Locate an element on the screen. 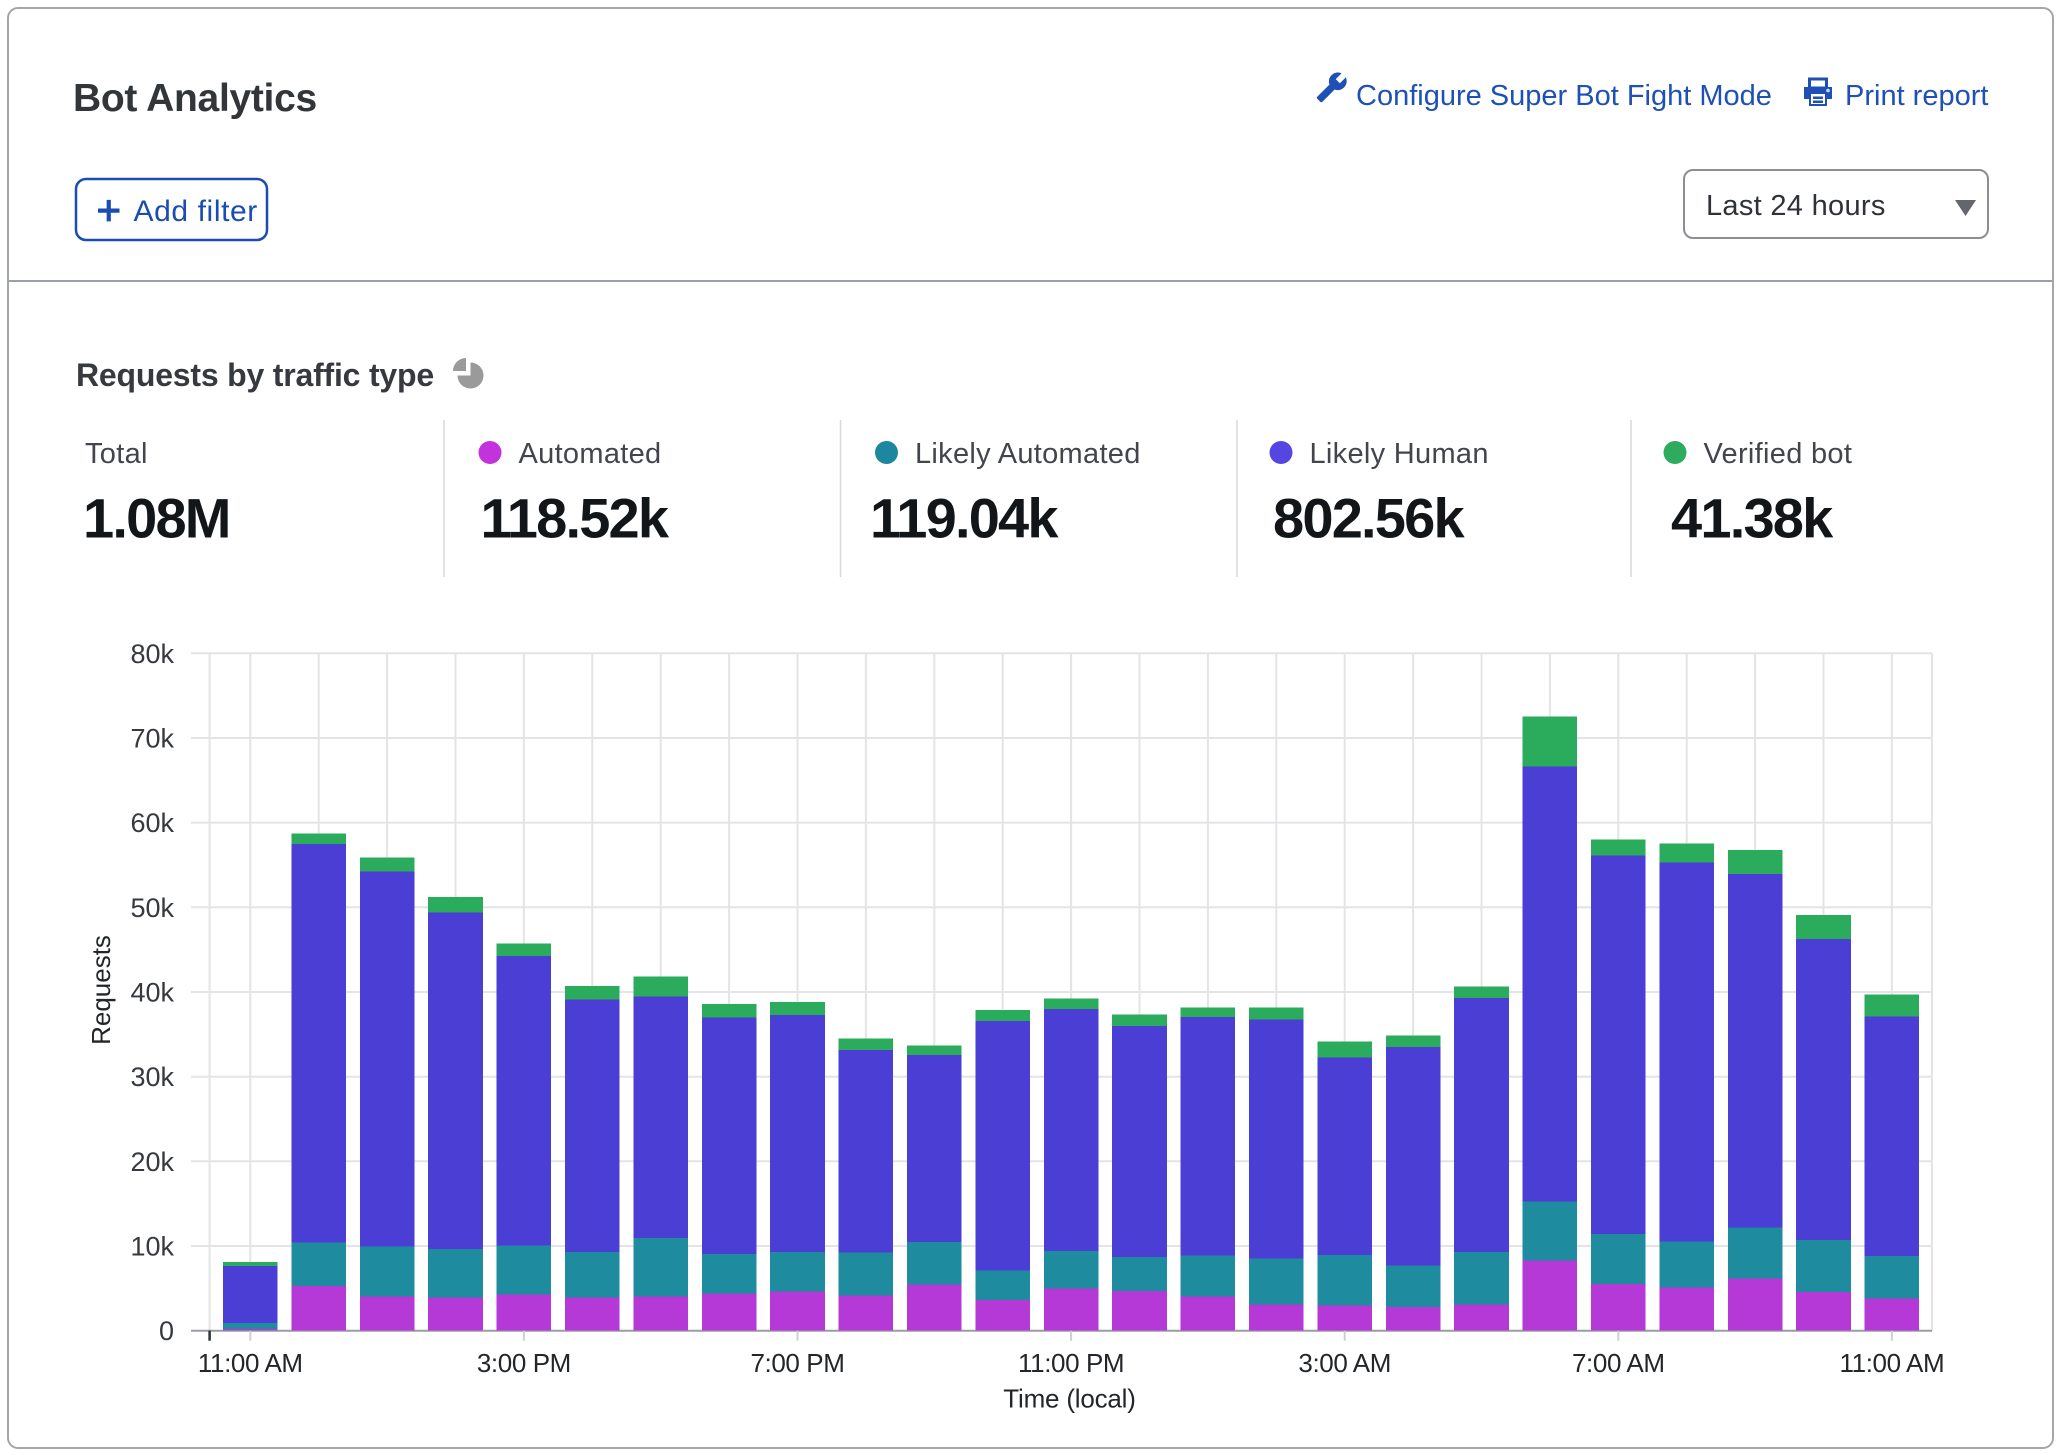 The width and height of the screenshot is (2062, 1455). svg-text: Automated is located at coordinates (590, 454).